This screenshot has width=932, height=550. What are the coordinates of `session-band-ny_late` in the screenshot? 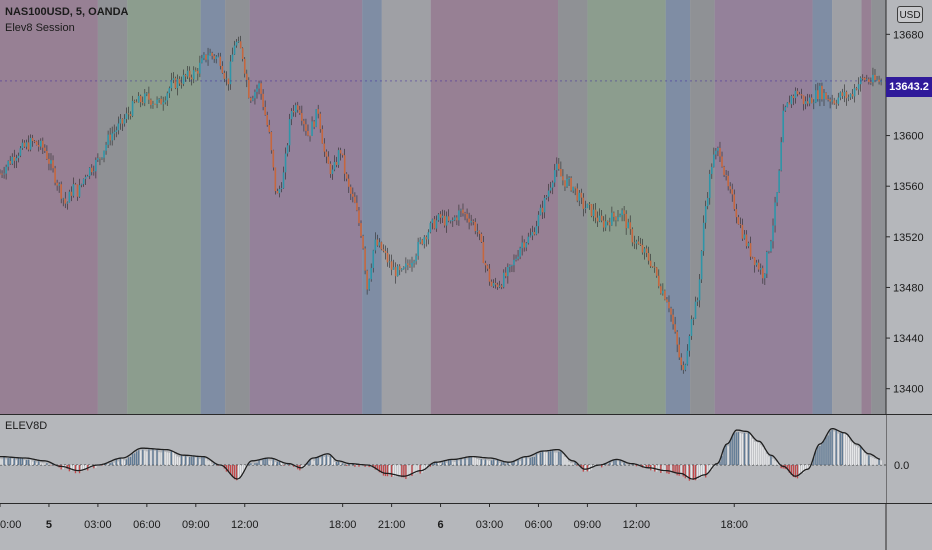 It's located at (406, 207).